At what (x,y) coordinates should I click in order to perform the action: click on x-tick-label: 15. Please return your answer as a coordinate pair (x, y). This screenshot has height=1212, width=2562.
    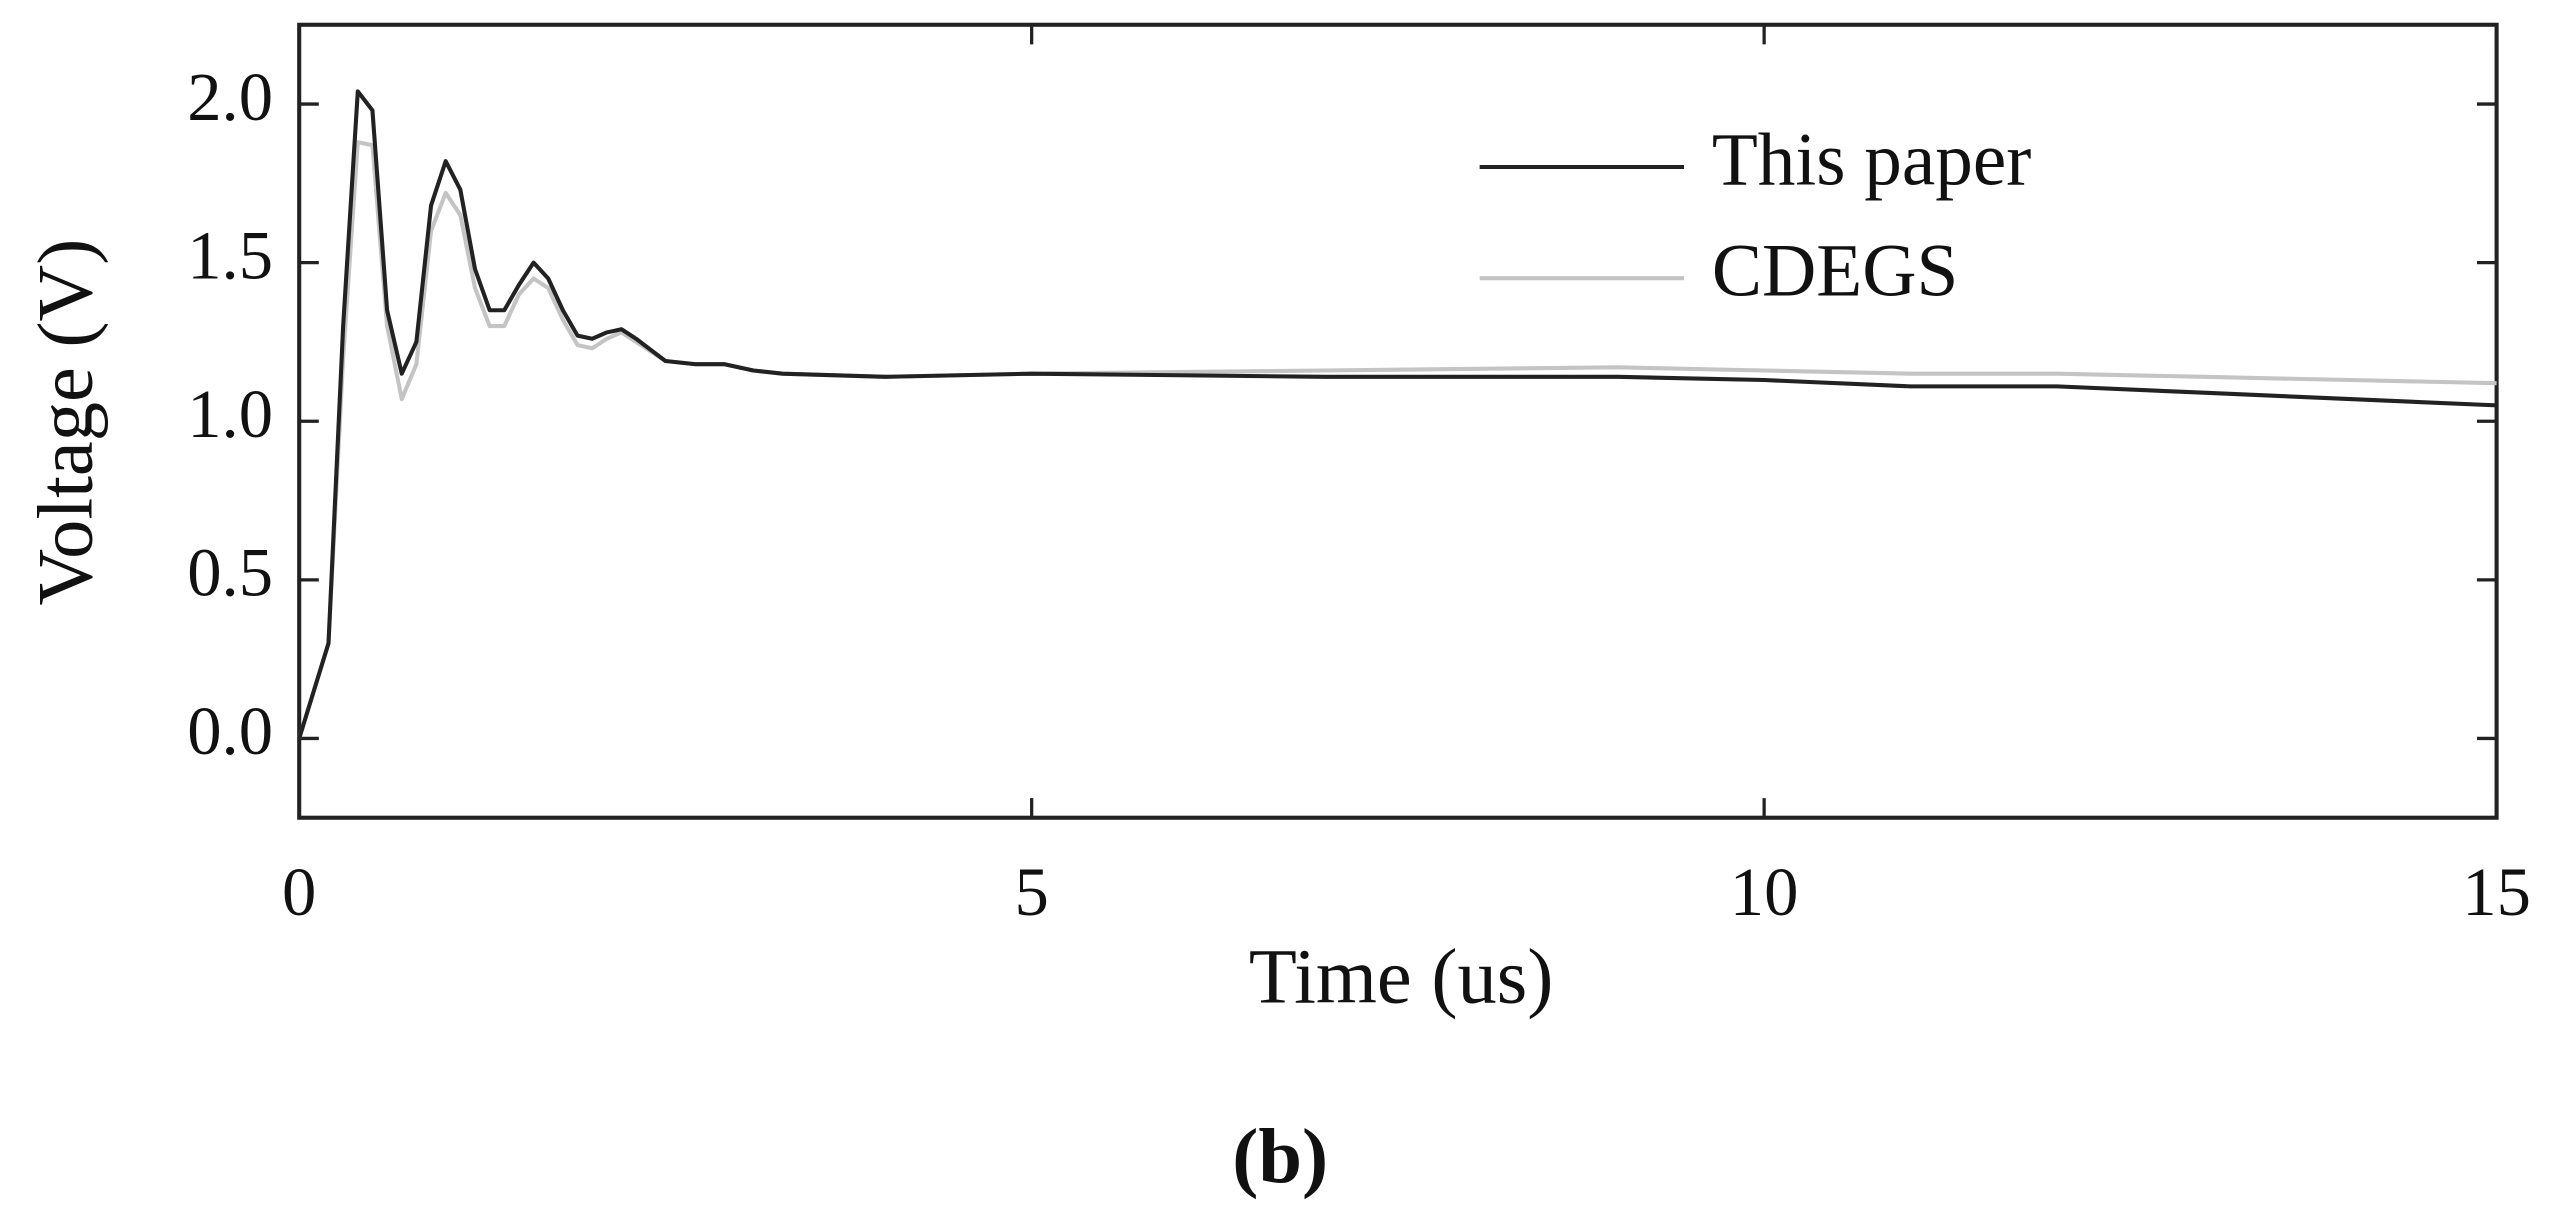
    Looking at the image, I should click on (2496, 892).